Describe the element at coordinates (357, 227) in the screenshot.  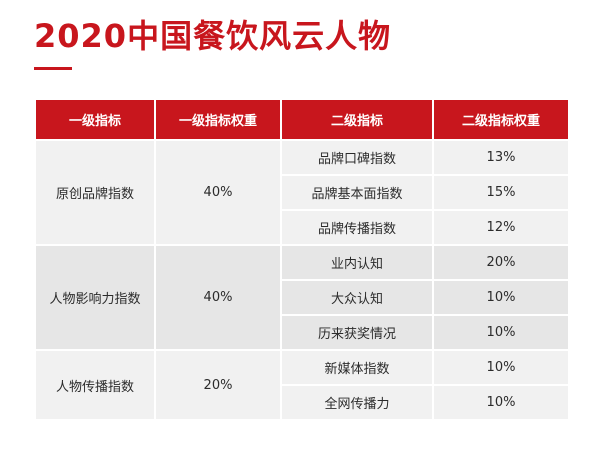
I see `level2-index-name: 品牌传播指数` at that location.